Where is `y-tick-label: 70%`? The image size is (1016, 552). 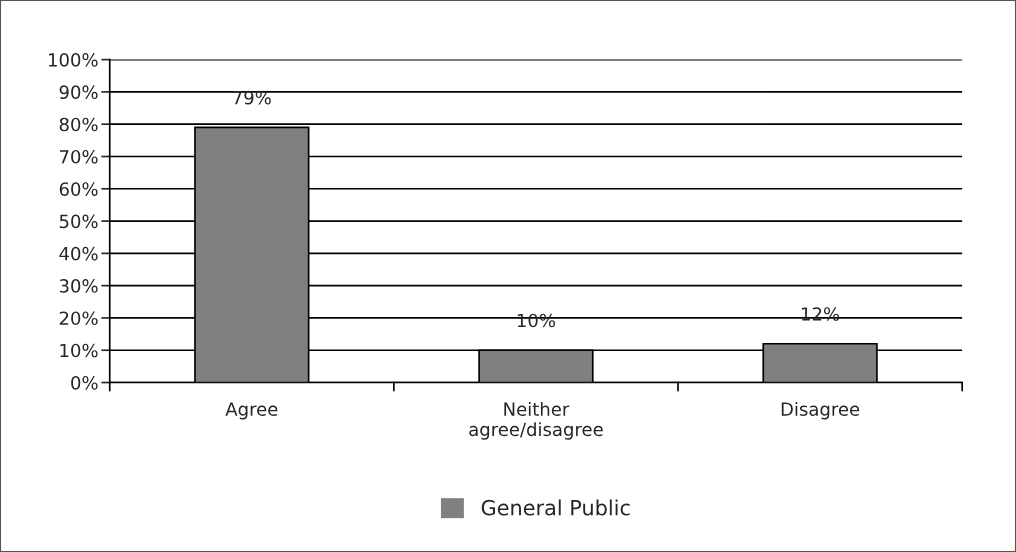 y-tick-label: 70% is located at coordinates (78, 156).